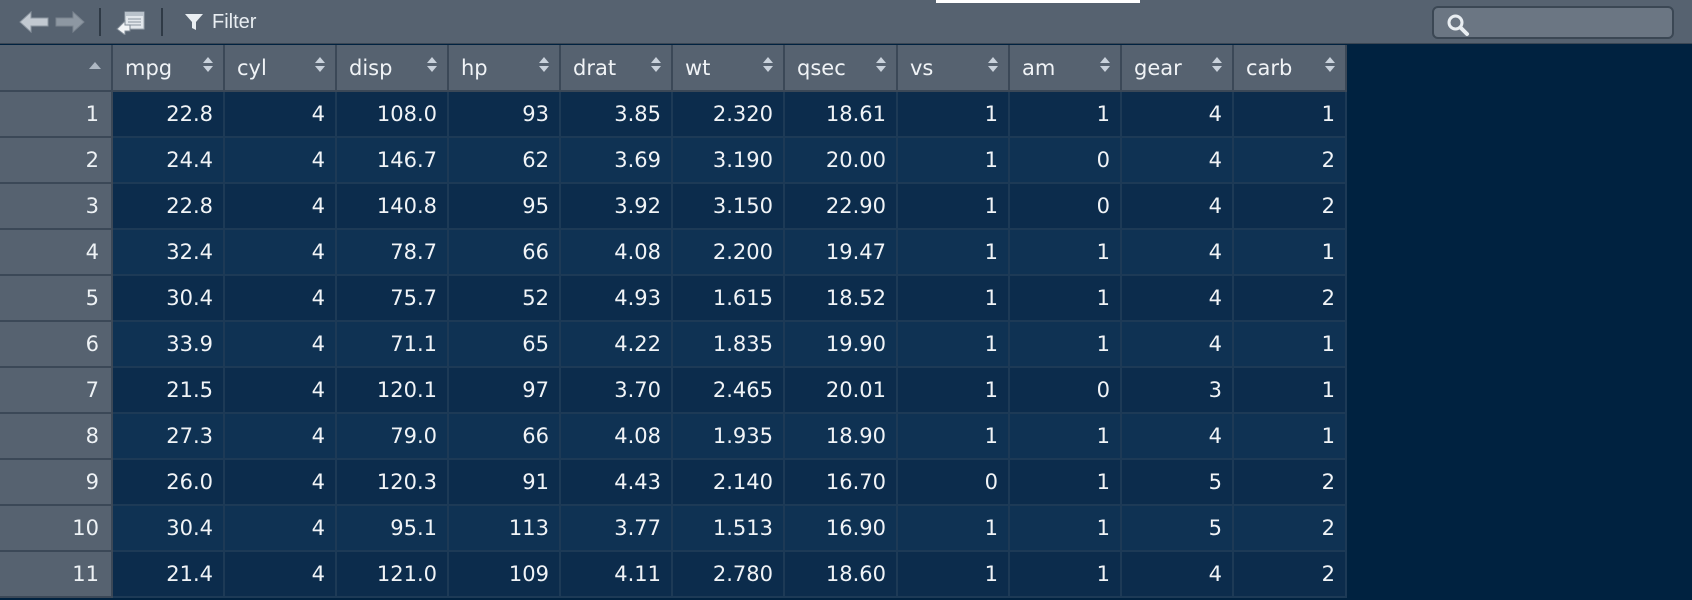  Describe the element at coordinates (504, 68) in the screenshot. I see `column-header-hp: hp` at that location.